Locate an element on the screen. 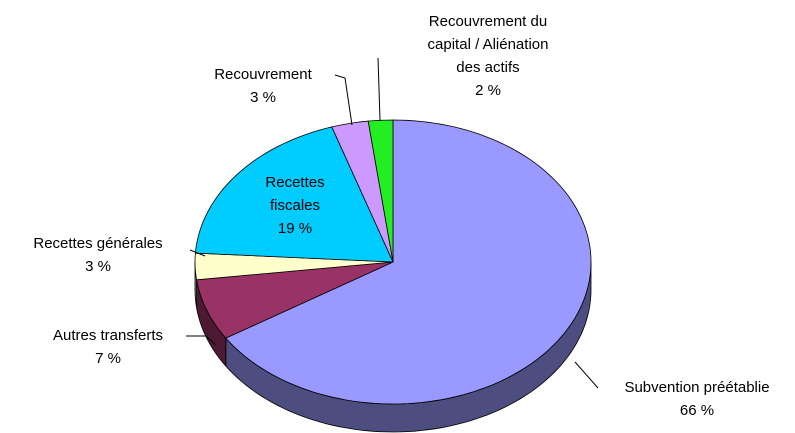 Image resolution: width=795 pixels, height=433 pixels. slice-label: Recouvrement 3 % is located at coordinates (263, 86).